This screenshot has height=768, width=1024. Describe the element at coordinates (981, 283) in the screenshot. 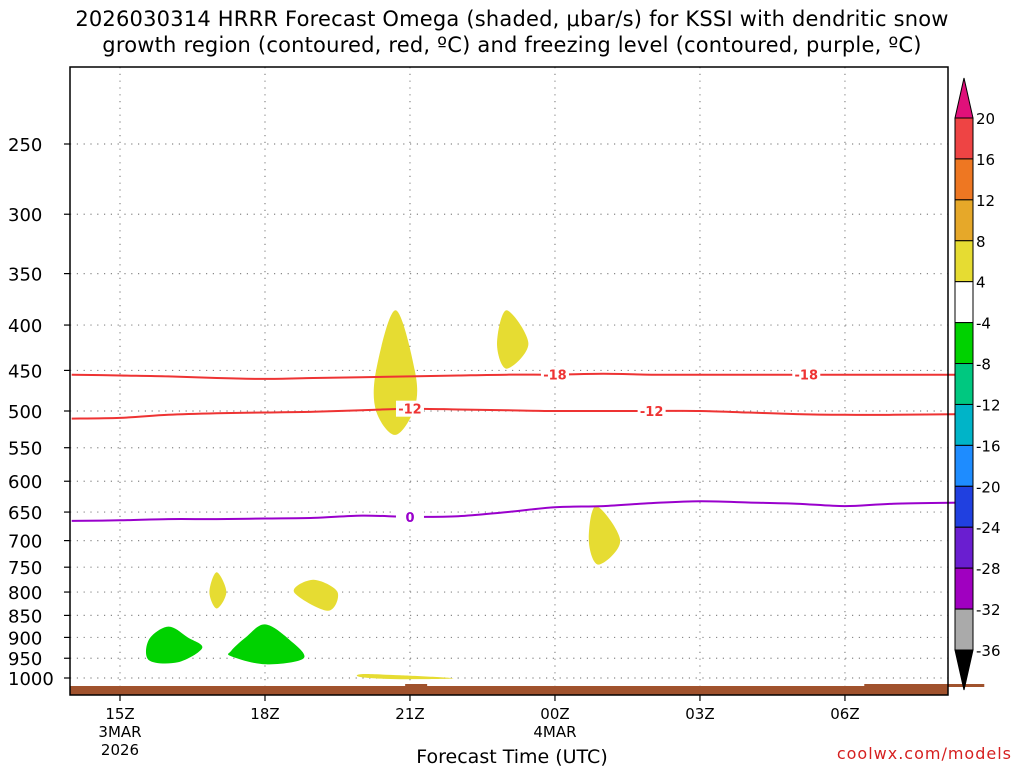

I see `colorbar-label-4: 4` at that location.